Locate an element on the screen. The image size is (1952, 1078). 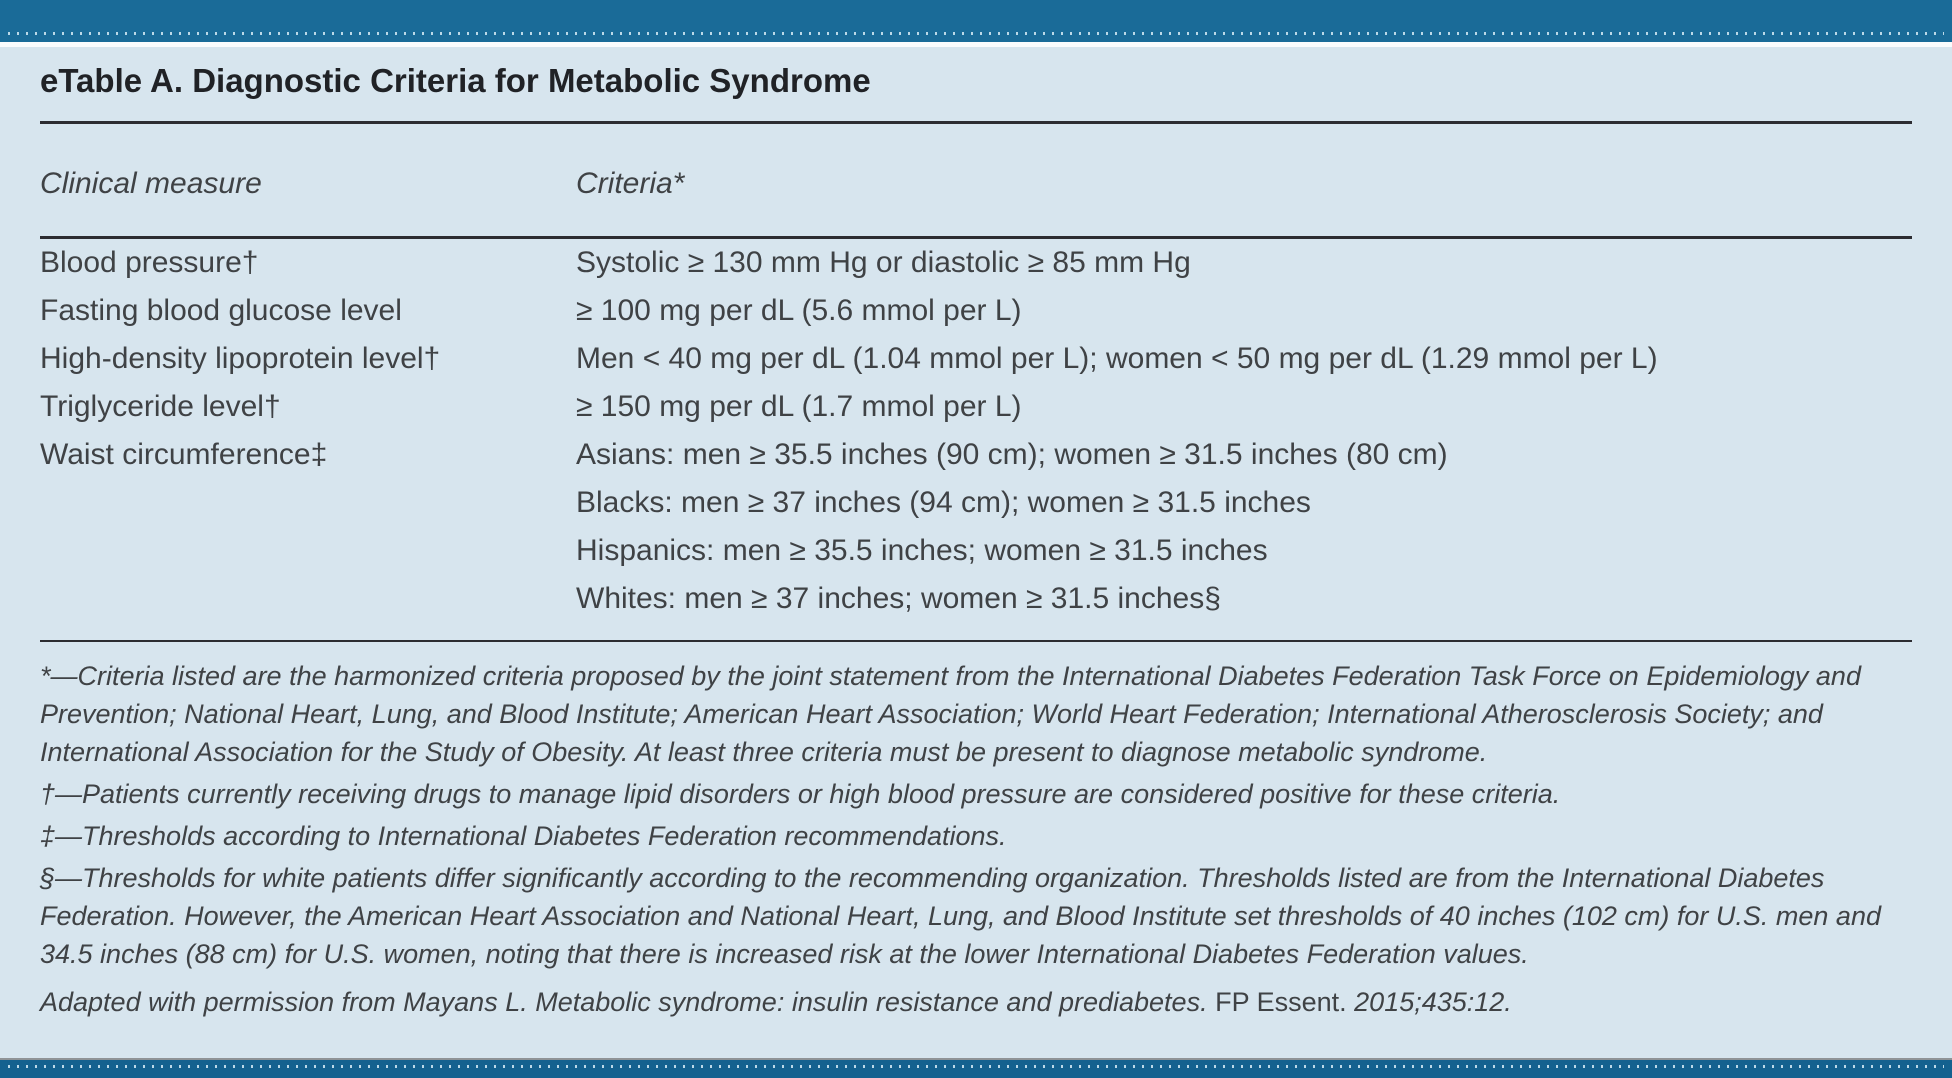
horizontal-rule-bottom is located at coordinates (976, 641).